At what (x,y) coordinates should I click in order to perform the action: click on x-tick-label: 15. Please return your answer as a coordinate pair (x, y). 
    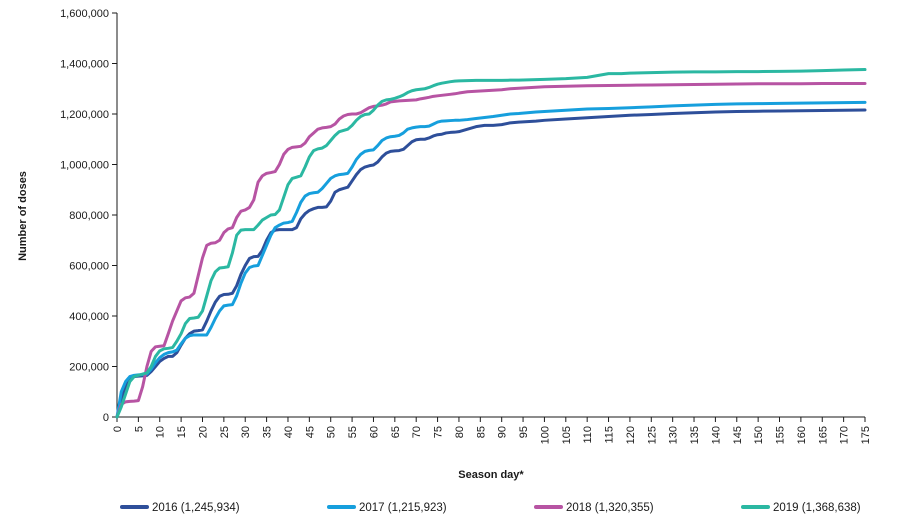
    Looking at the image, I should click on (182, 432).